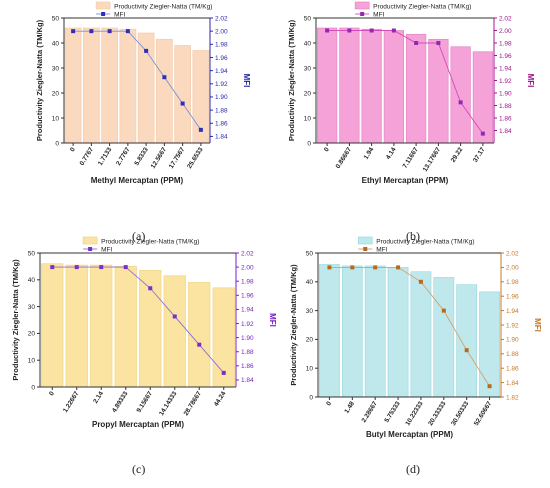 Image resolution: width=550 pixels, height=488 pixels. Describe the element at coordinates (512, 369) in the screenshot. I see `right-tick-label-2: 1.86` at that location.